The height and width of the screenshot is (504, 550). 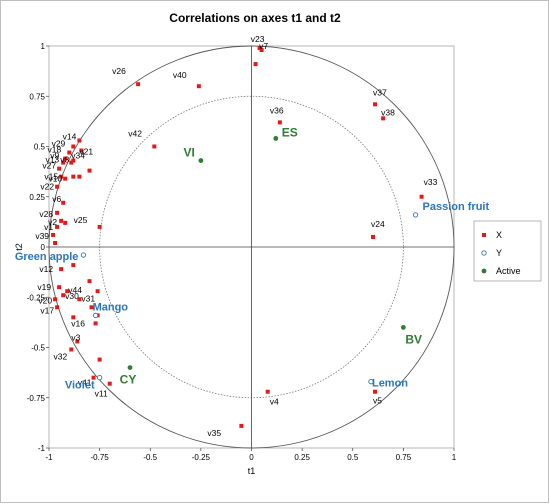 I want to click on x-point-v37, so click(x=375, y=104).